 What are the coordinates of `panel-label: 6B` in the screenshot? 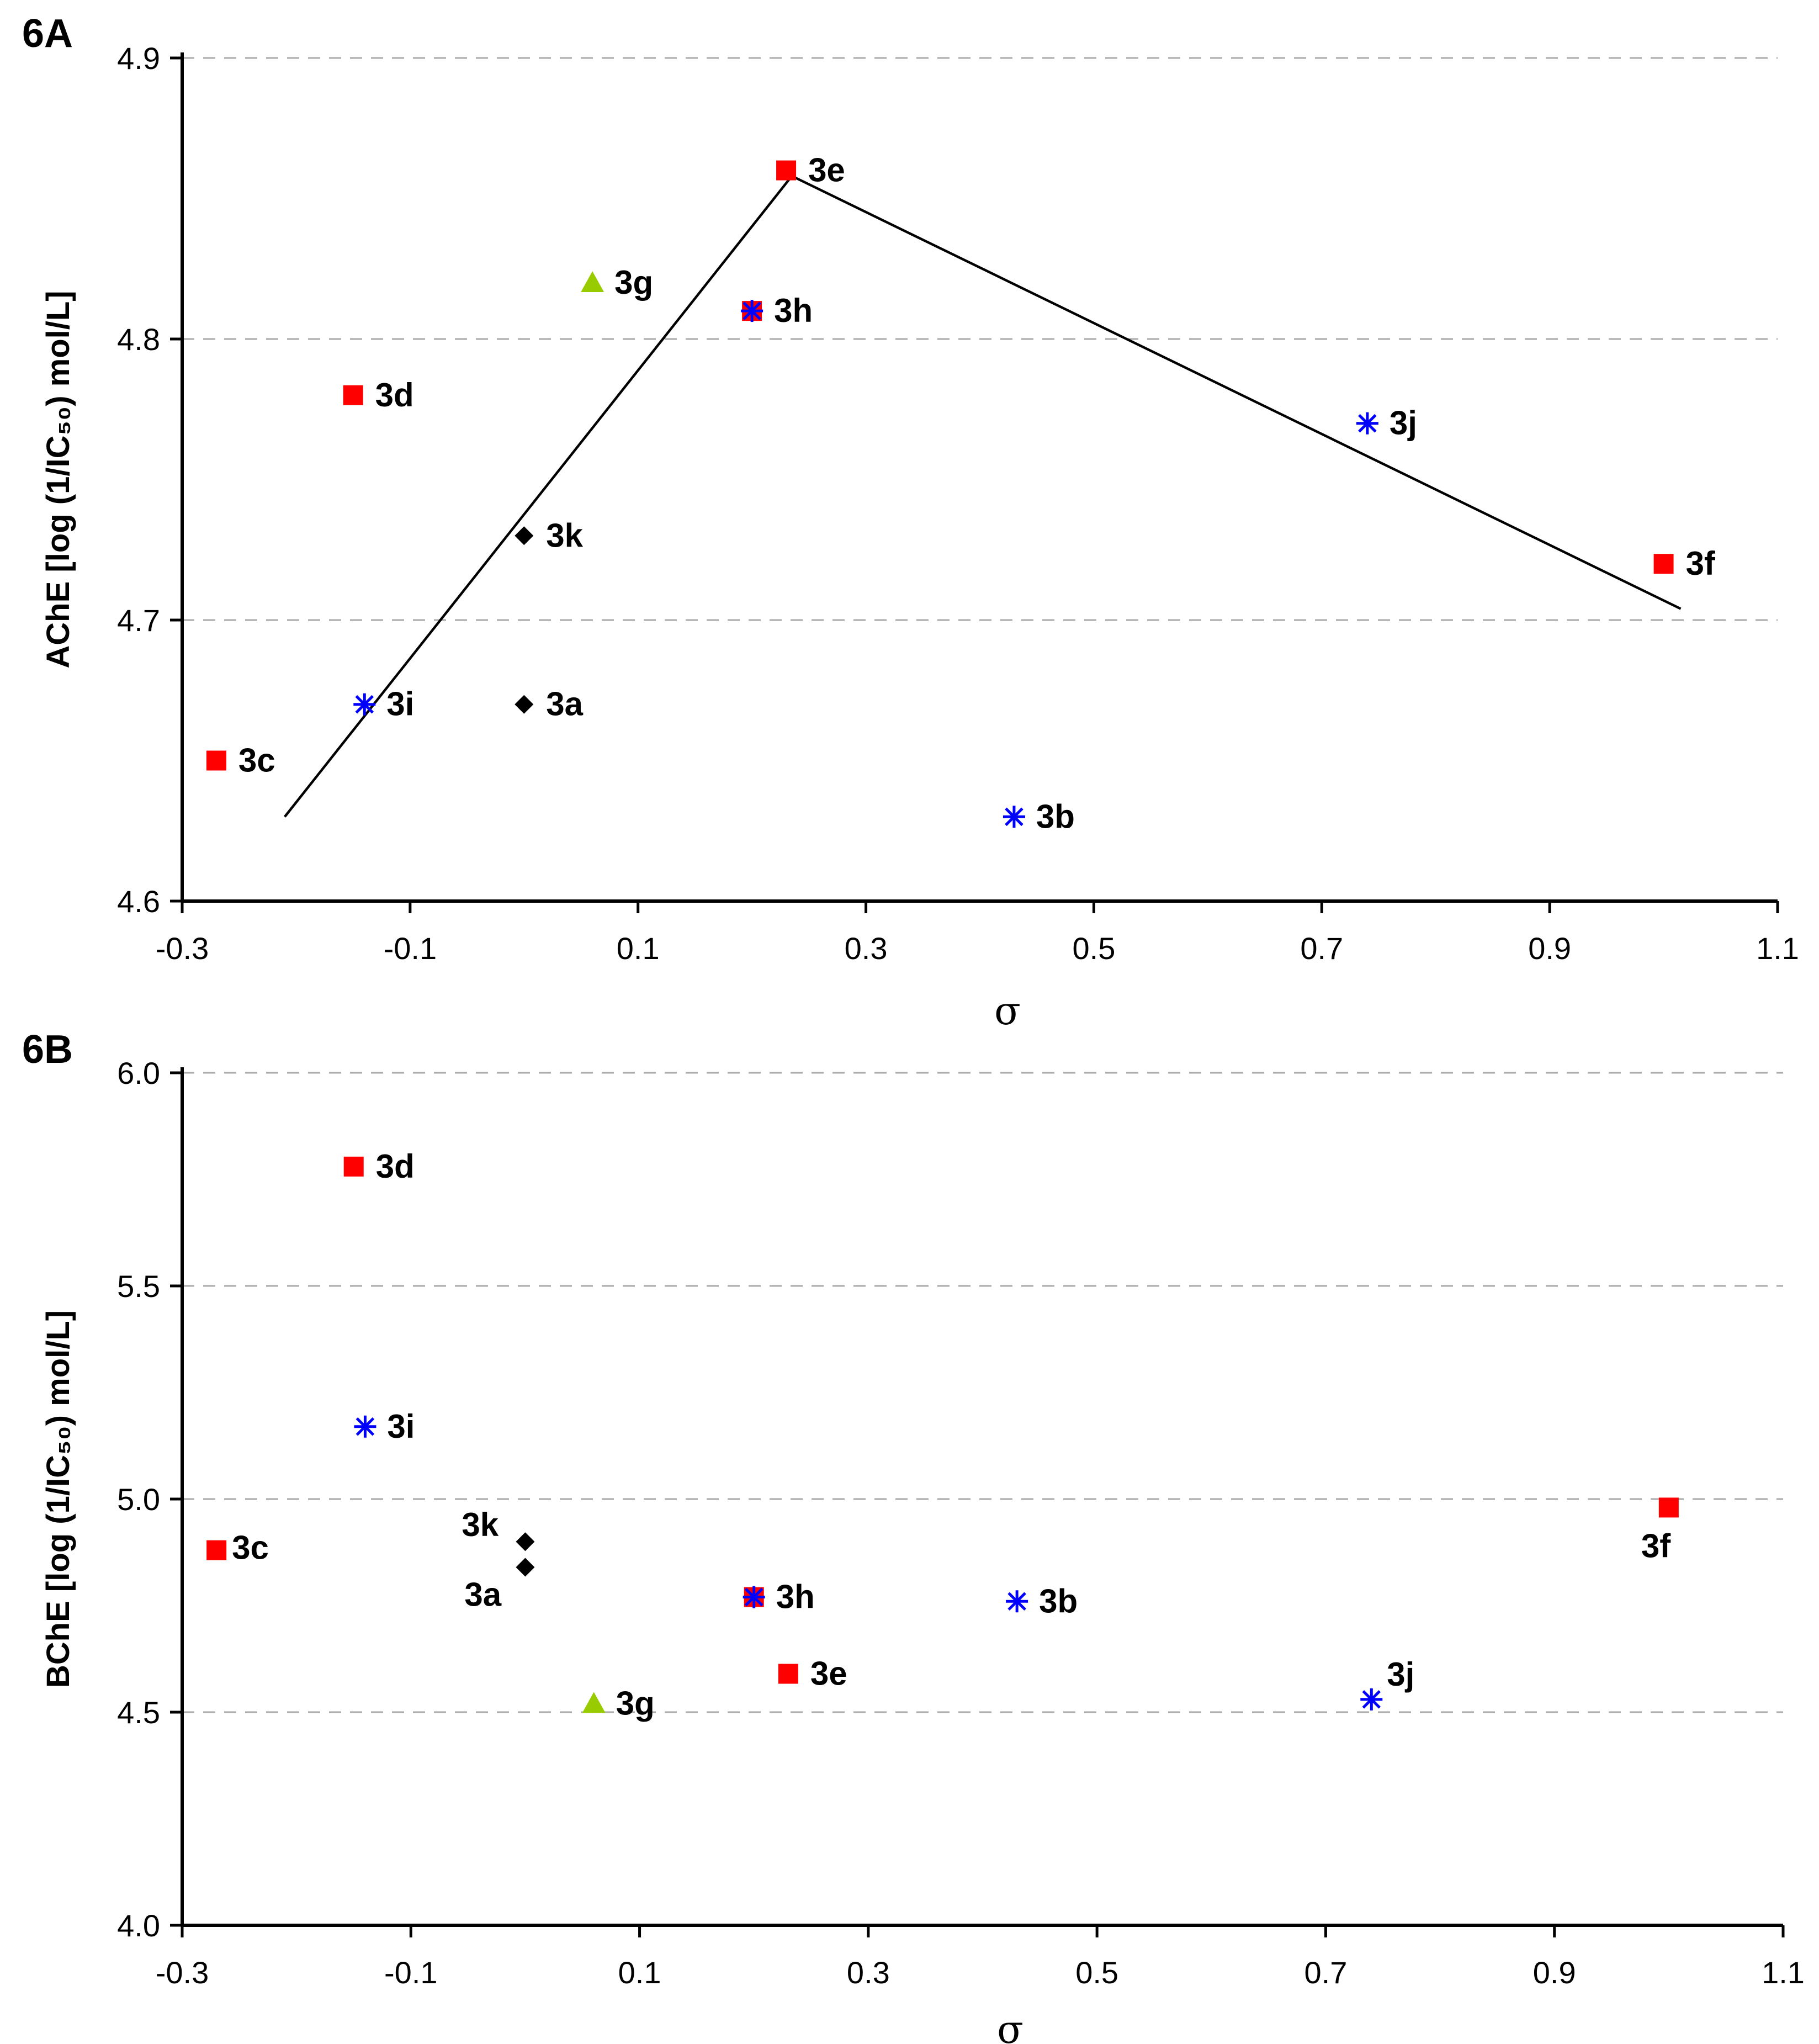 It's located at (47, 1050).